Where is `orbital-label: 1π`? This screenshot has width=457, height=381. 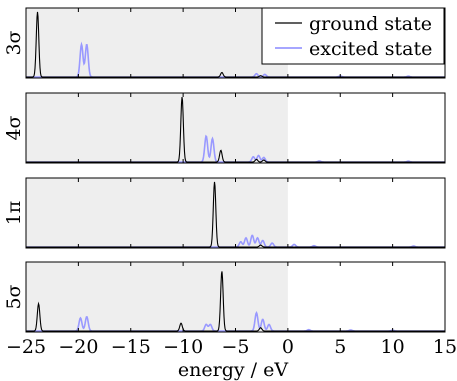 orbital-label: 1π is located at coordinates (14, 213).